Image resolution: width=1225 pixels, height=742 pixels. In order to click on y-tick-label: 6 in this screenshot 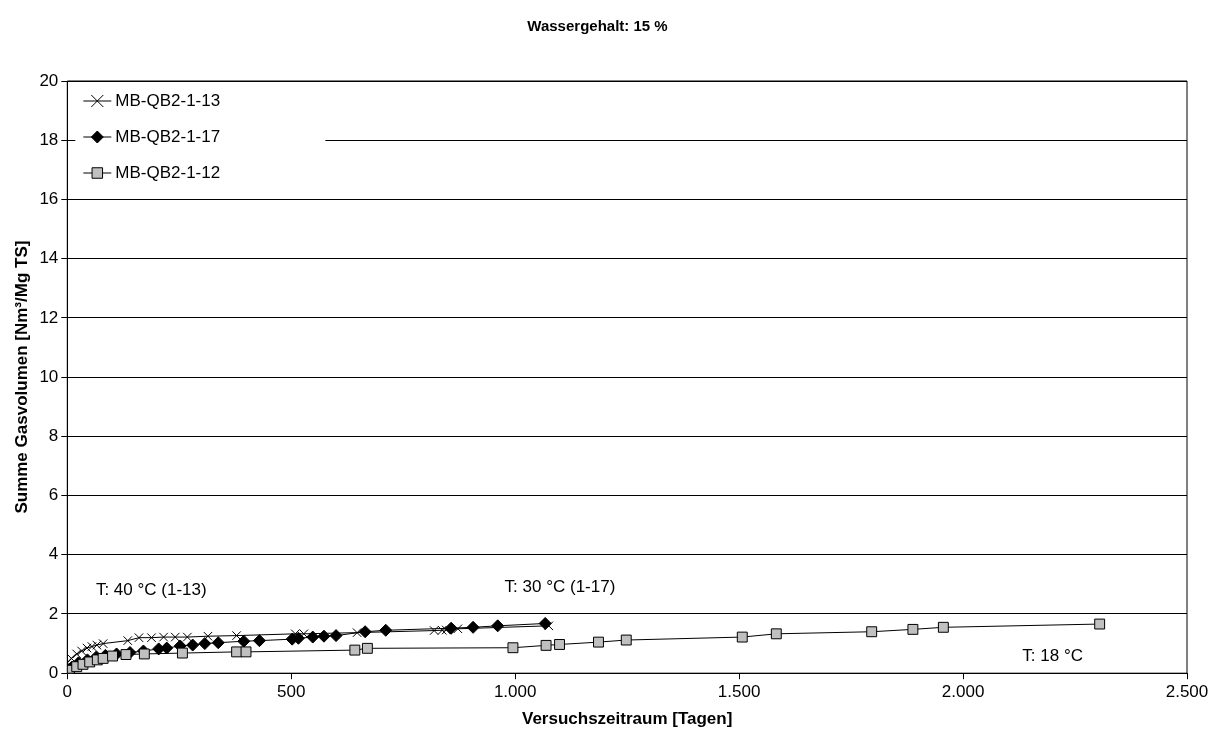, I will do `click(53, 495)`.